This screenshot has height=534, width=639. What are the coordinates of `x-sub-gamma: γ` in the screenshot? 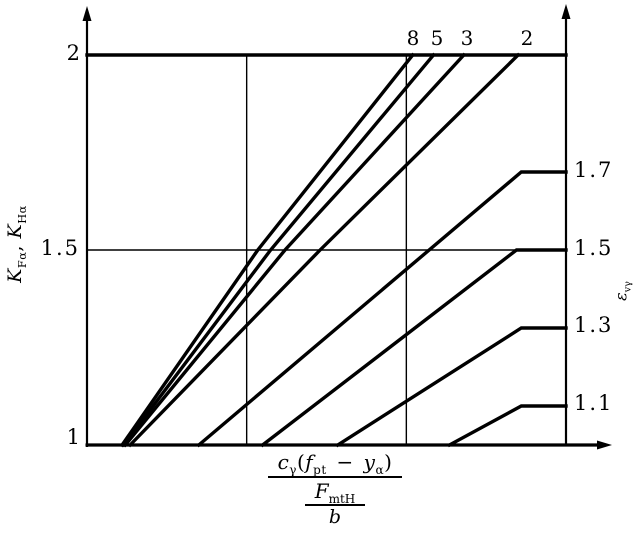 It's located at (293, 470).